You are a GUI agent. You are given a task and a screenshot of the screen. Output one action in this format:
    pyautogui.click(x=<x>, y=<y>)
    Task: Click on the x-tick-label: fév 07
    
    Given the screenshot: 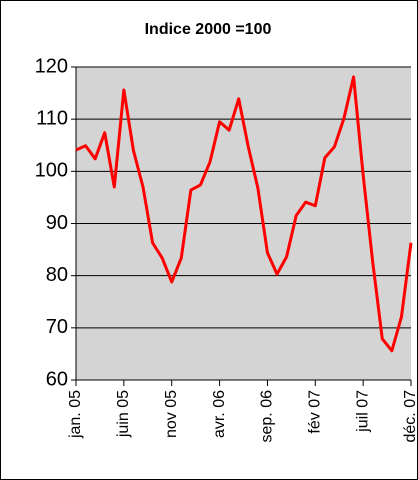 What is the action you would take?
    pyautogui.click(x=315, y=412)
    